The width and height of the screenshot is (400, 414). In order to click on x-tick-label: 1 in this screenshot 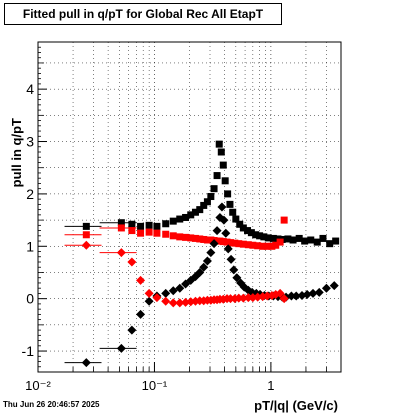, I will do `click(270, 385)`.